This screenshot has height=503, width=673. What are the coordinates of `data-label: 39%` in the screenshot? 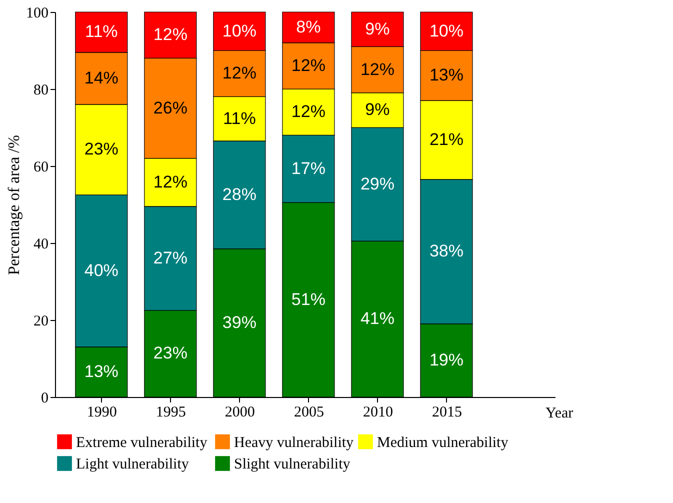 It's located at (239, 322).